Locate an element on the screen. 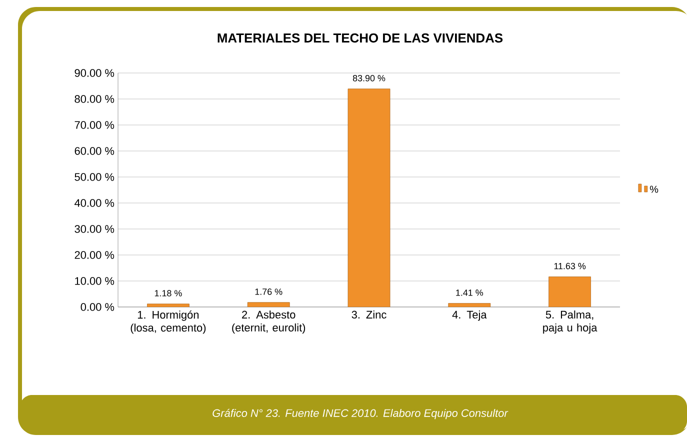  data-label: 11.63 % is located at coordinates (570, 266).